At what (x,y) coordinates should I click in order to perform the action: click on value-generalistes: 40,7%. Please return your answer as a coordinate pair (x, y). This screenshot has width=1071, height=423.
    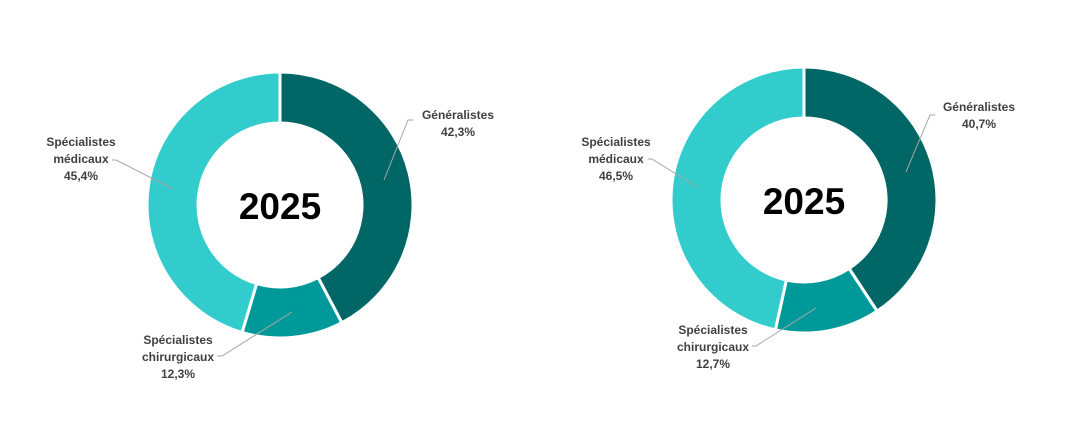
    Looking at the image, I should click on (979, 124).